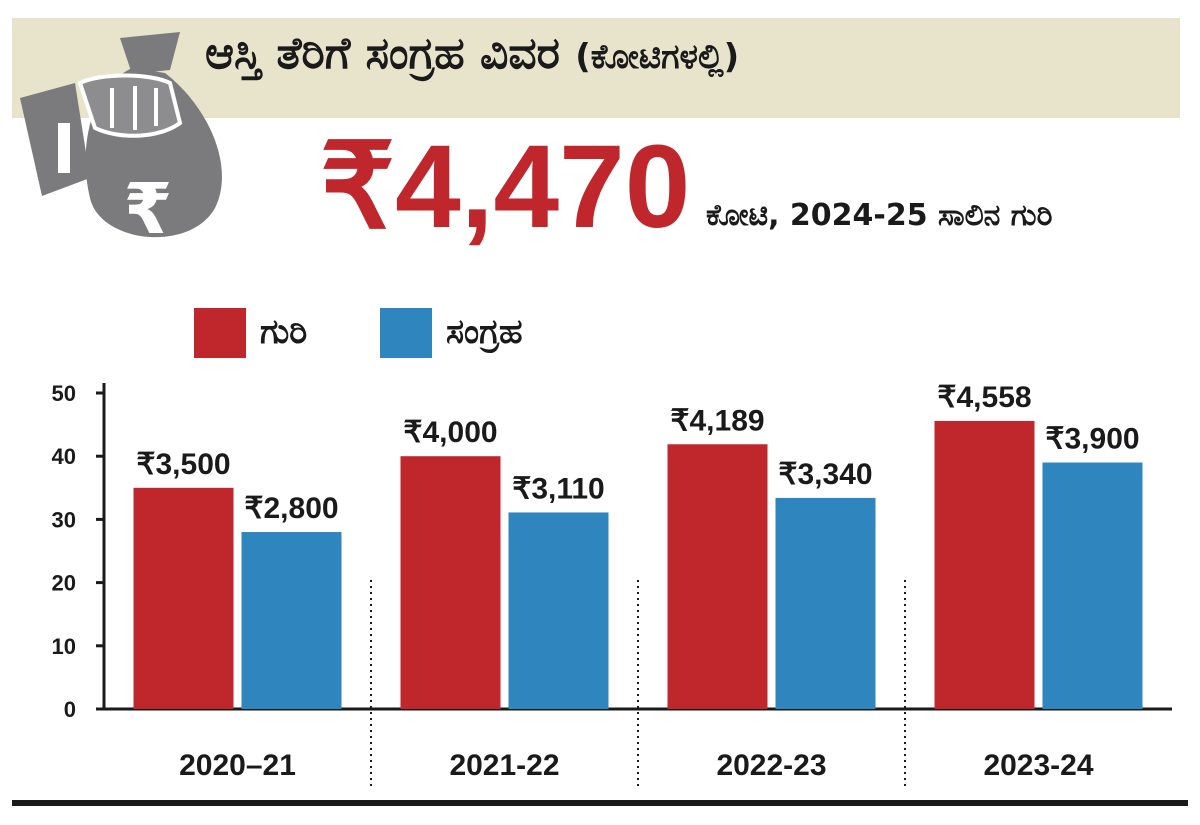  Describe the element at coordinates (284, 332) in the screenshot. I see `legend-label-target: ಗುರಿ` at that location.